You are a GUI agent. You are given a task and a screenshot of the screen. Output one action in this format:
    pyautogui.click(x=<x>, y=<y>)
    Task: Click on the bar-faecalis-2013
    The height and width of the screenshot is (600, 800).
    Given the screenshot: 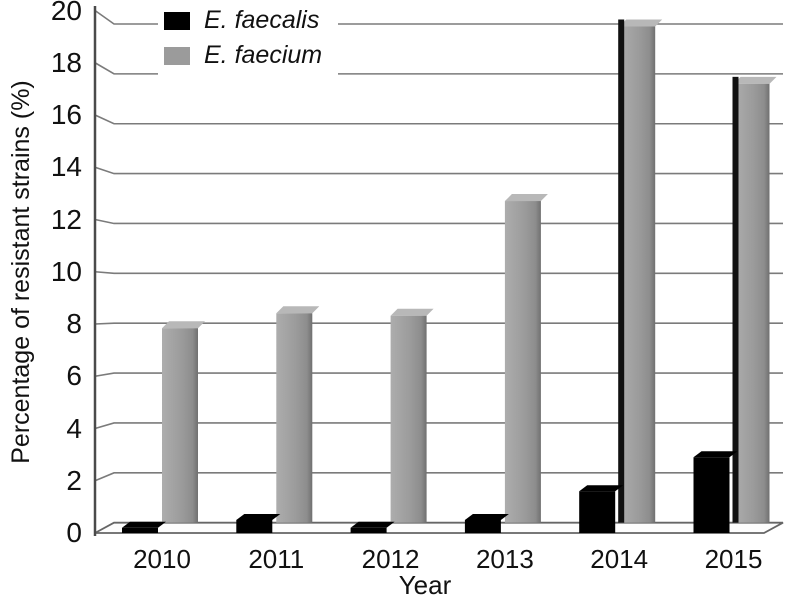 What is the action you would take?
    pyautogui.click(x=482, y=526)
    